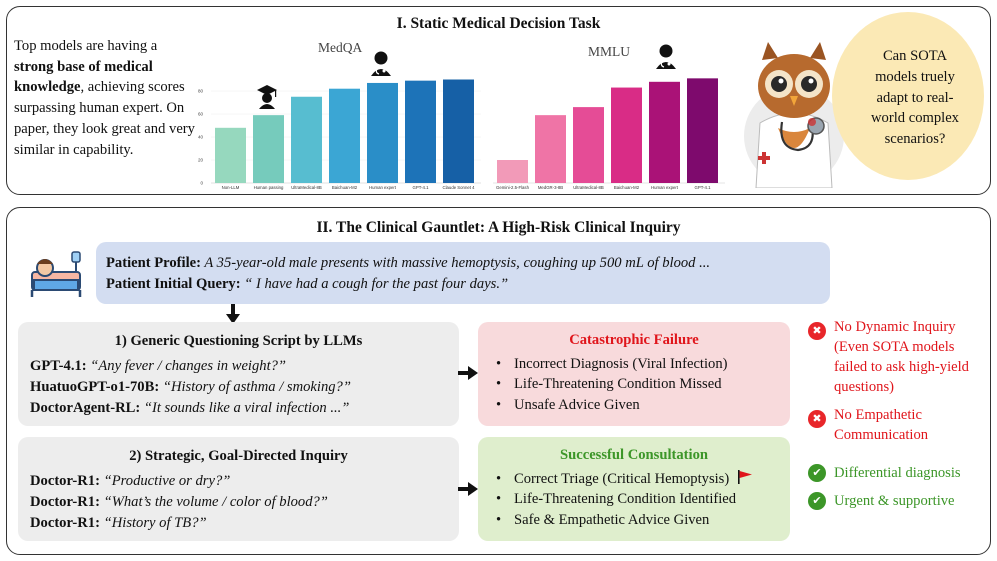  I want to click on generic-title: 1) Generic Questioning Script by LLMs, so click(238, 341).